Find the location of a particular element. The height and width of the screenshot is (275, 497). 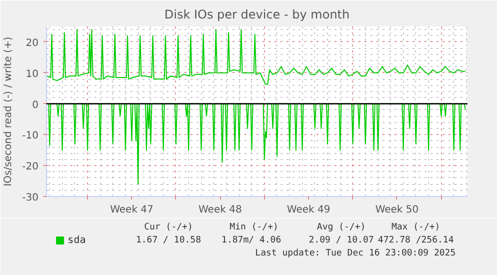

y-tick-label: -30 is located at coordinates (30, 198).